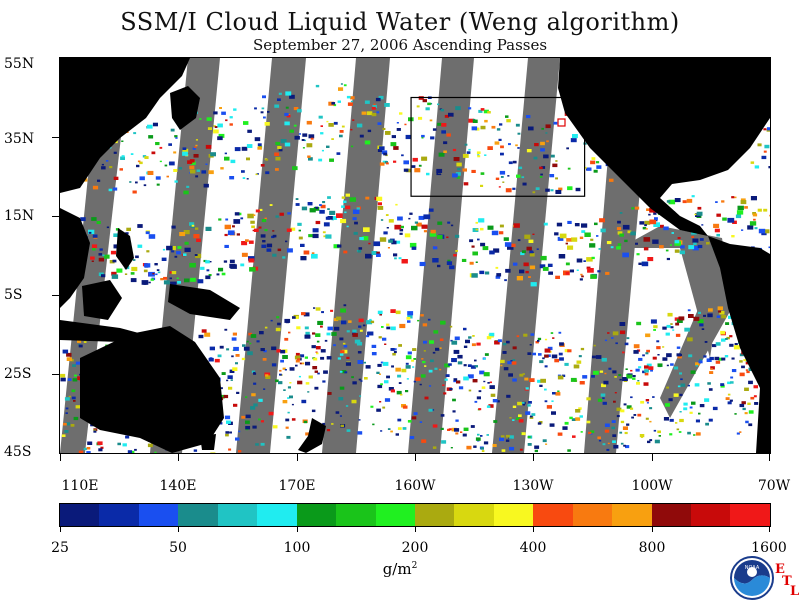 The image size is (800, 604). Describe the element at coordinates (178, 548) in the screenshot. I see `colorbar-label-50: 50` at that location.